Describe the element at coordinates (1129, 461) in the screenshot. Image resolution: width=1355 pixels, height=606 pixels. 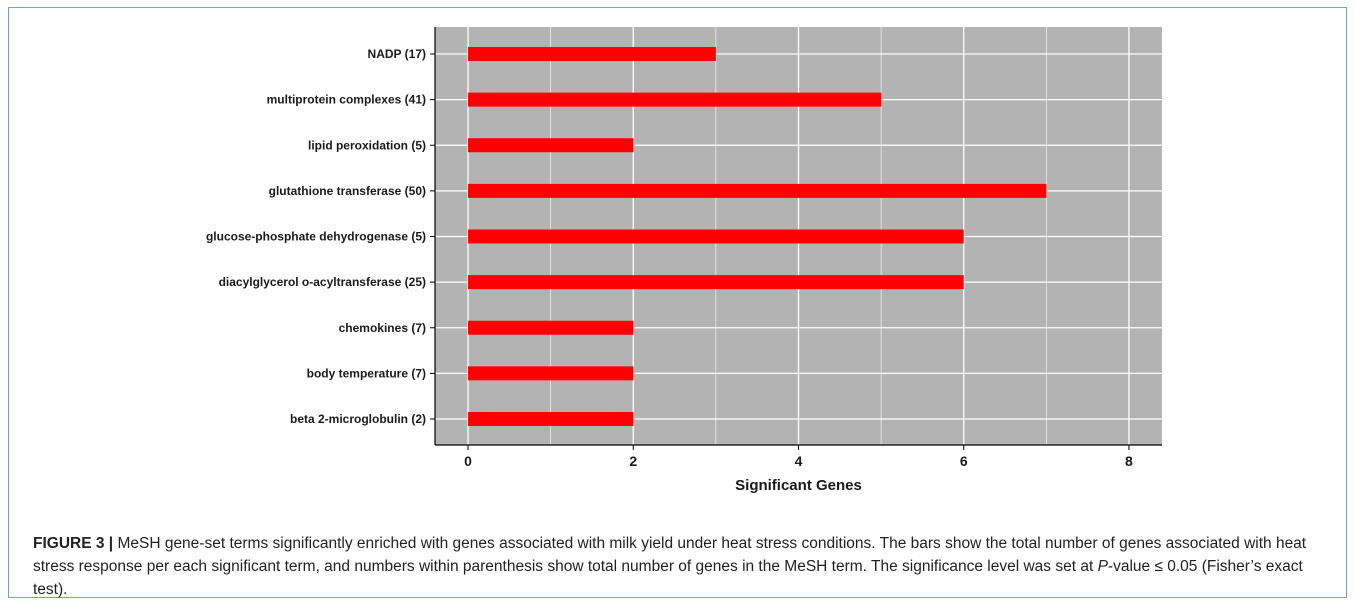
I see `x-tick-label: 8` at that location.